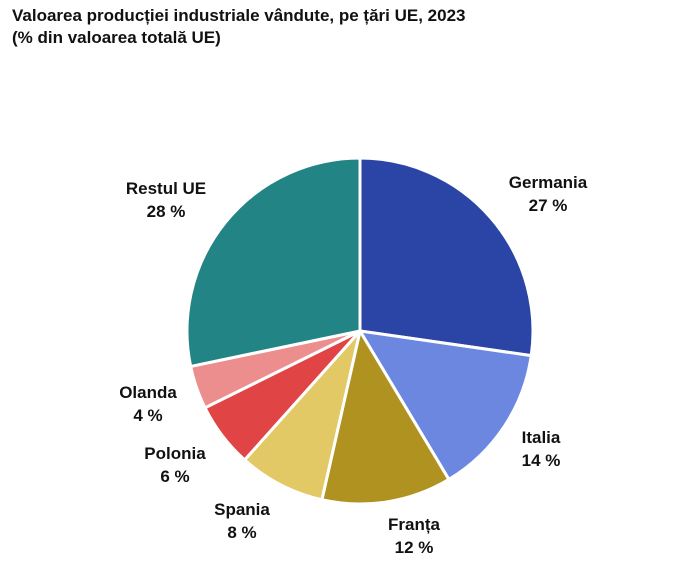  Describe the element at coordinates (147, 415) in the screenshot. I see `slice-value-label-olanda: 4 %` at that location.